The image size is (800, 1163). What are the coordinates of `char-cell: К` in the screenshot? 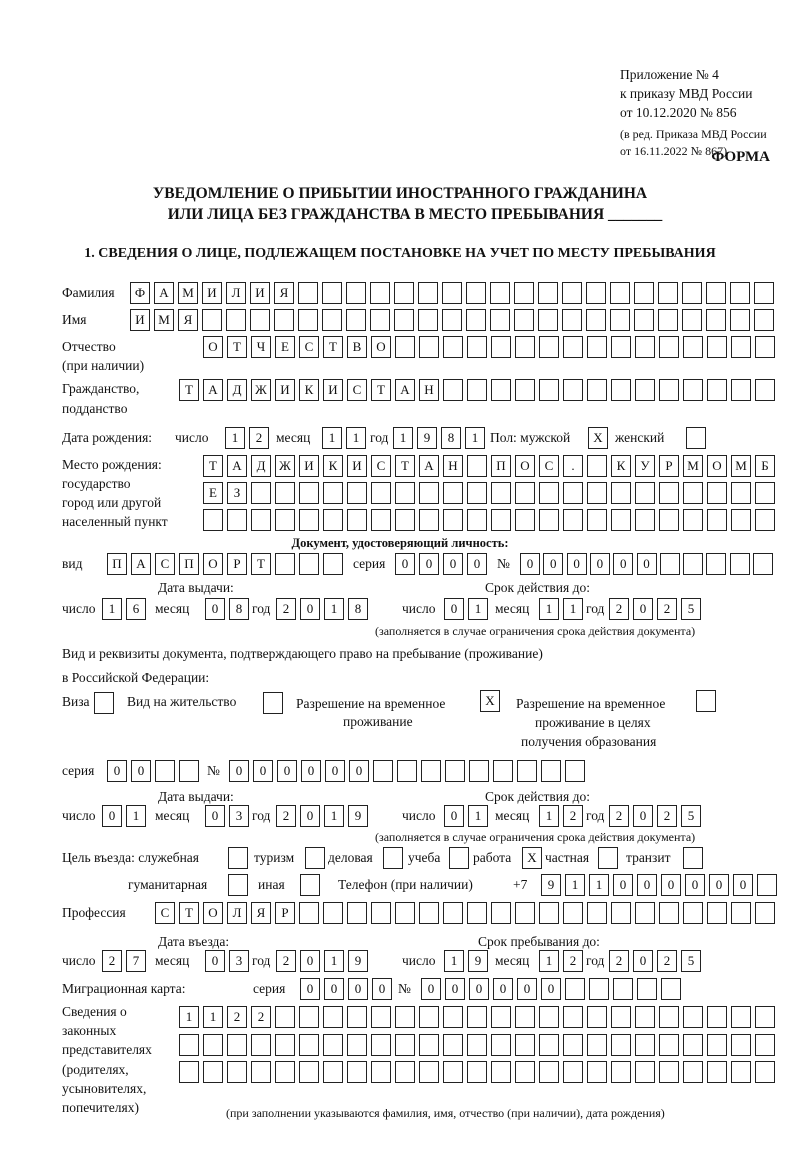 It's located at (333, 466).